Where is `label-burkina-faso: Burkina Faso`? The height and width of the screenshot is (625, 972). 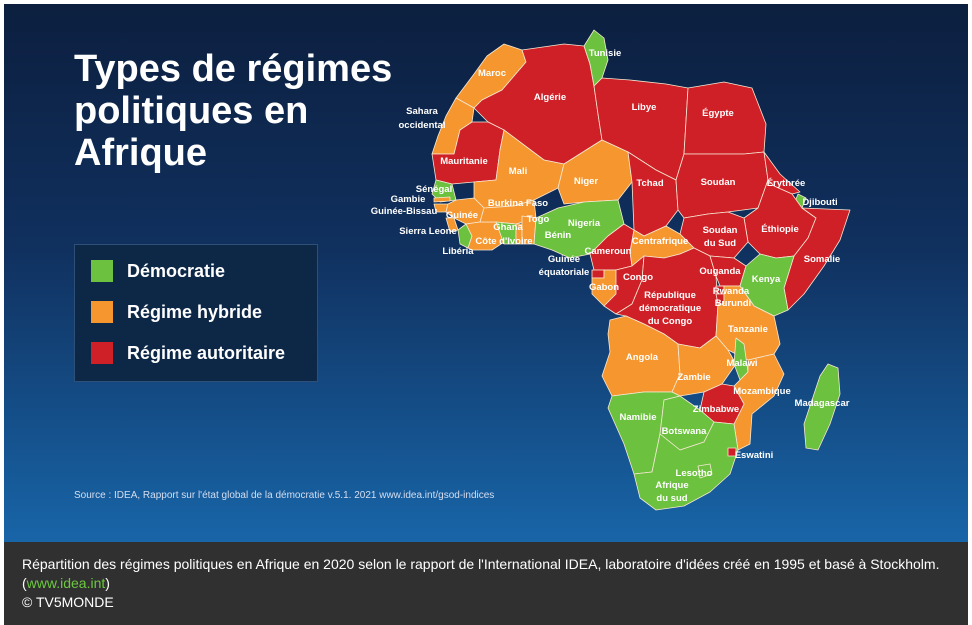 label-burkina-faso: Burkina Faso is located at coordinates (518, 203).